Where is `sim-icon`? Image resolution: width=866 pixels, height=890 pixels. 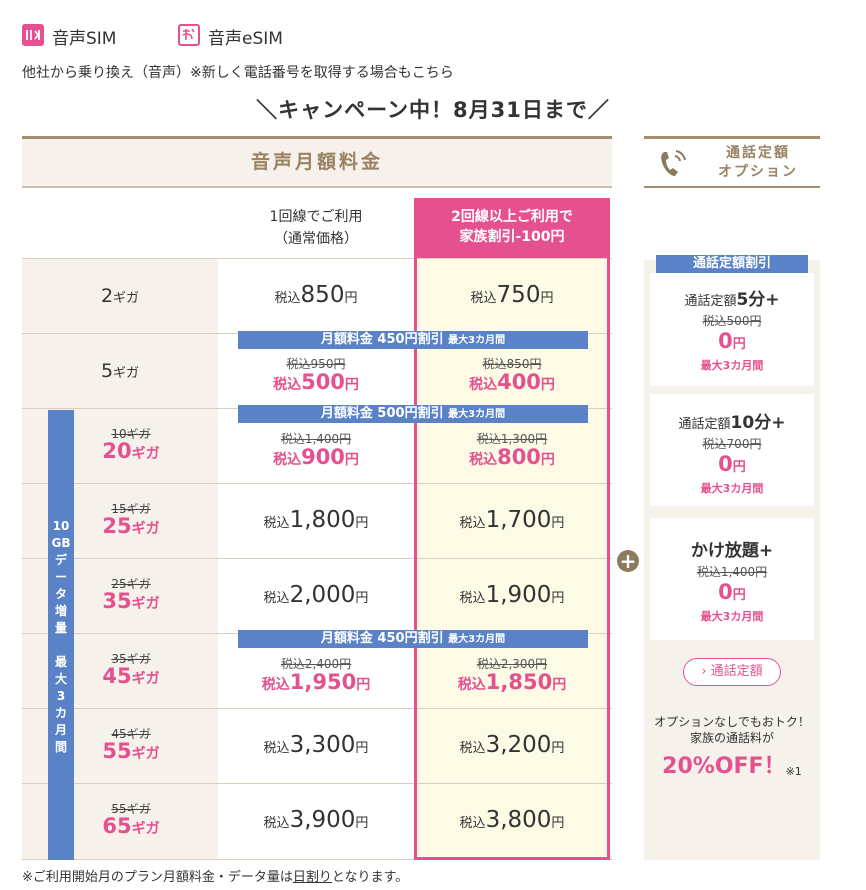 sim-icon is located at coordinates (33, 35).